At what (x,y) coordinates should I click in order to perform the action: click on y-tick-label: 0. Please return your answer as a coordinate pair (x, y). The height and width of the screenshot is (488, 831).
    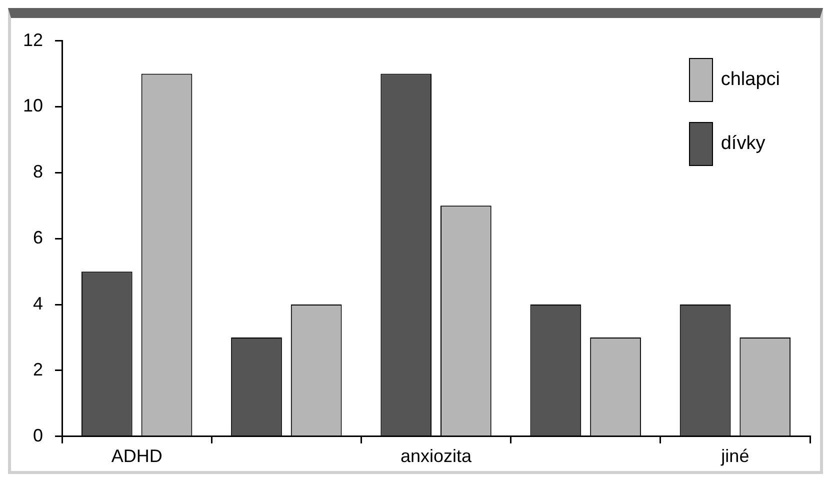
    Looking at the image, I should click on (38, 435).